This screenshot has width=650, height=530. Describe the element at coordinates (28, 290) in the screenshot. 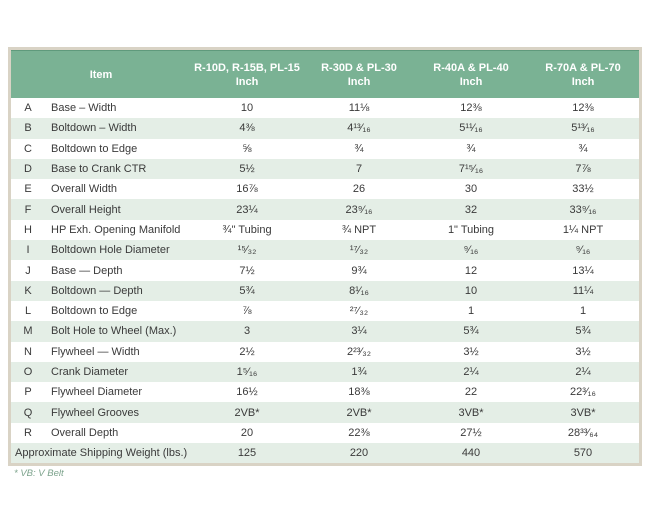

I see `row-letter: K` at that location.